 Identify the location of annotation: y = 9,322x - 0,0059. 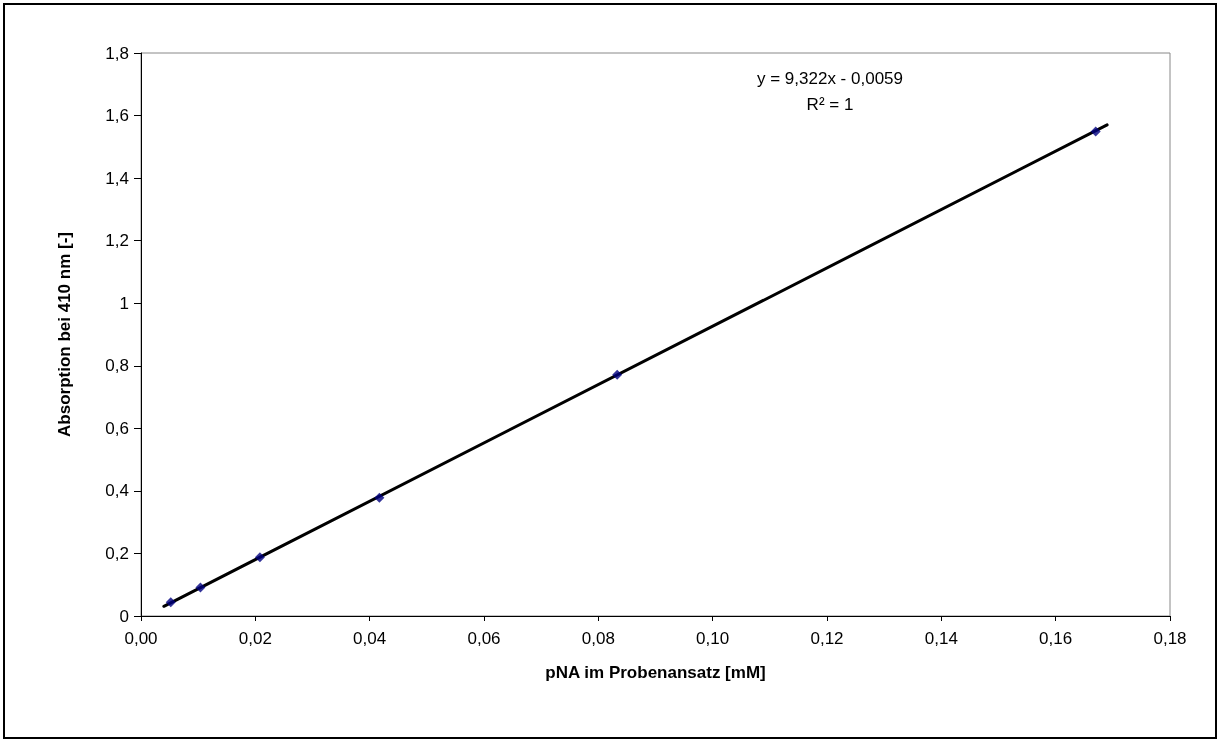
(830, 78).